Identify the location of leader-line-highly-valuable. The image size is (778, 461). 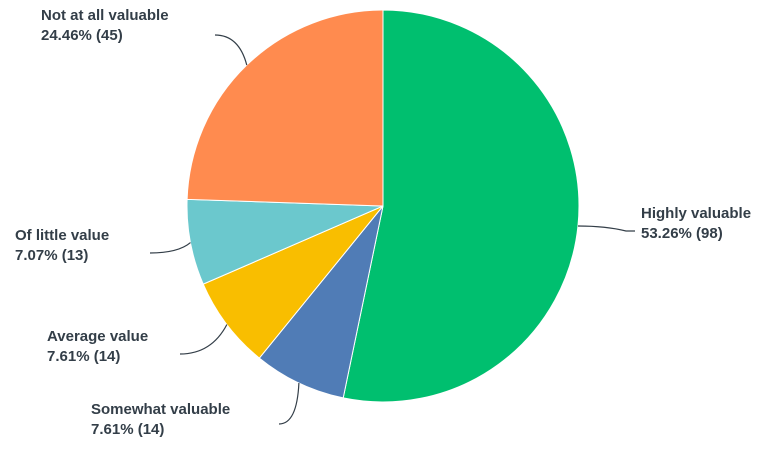
(606, 228).